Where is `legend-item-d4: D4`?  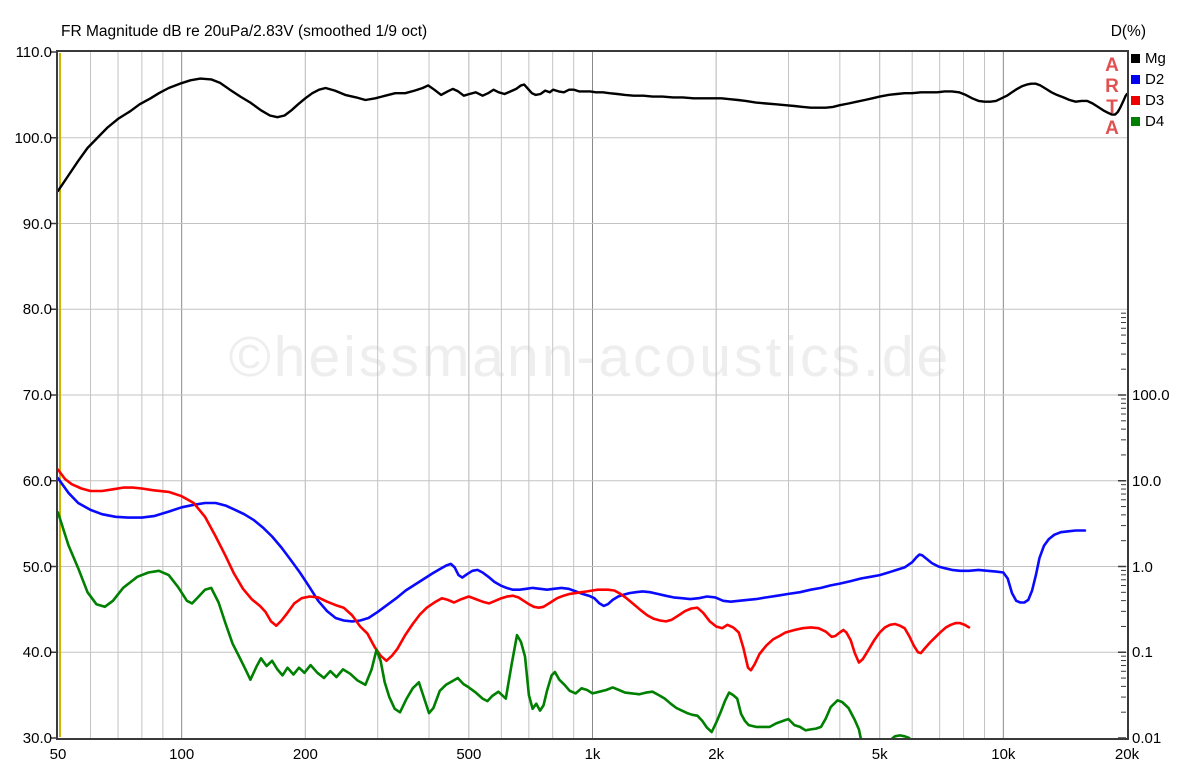
legend-item-d4: D4 is located at coordinates (1147, 121).